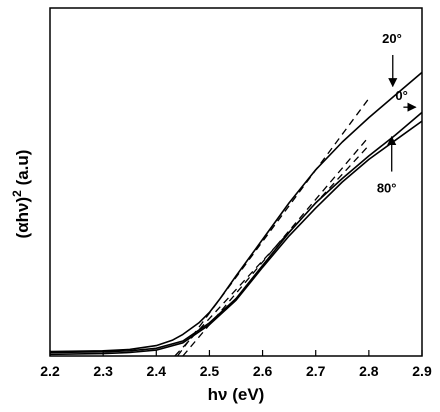 The width and height of the screenshot is (440, 412). What do you see at coordinates (50, 371) in the screenshot?
I see `x-tick-label: 2.2` at bounding box center [50, 371].